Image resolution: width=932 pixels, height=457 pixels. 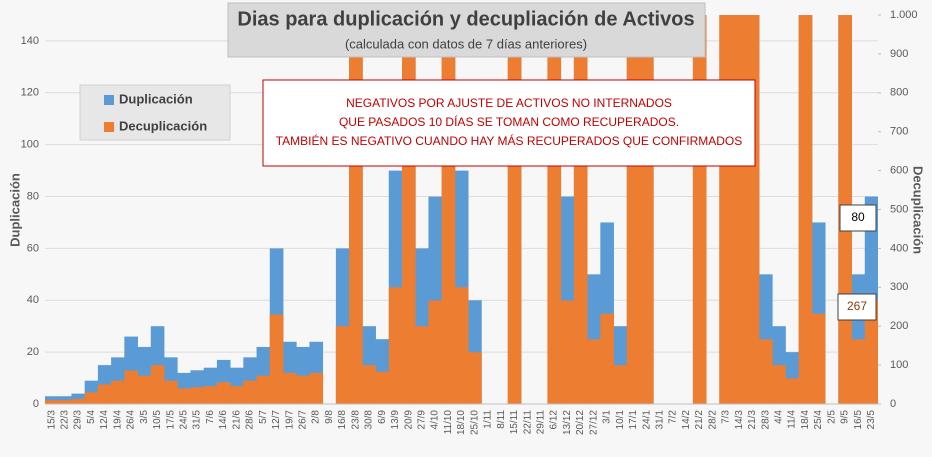 What do you see at coordinates (183, 420) in the screenshot?
I see `x-tick-label: 24/5` at bounding box center [183, 420].